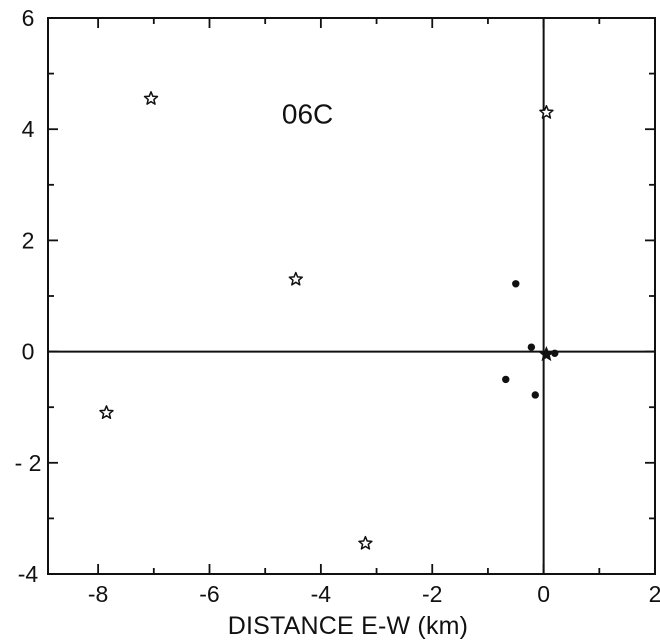  What do you see at coordinates (28, 463) in the screenshot?
I see `y-tick-label: - 2` at bounding box center [28, 463].